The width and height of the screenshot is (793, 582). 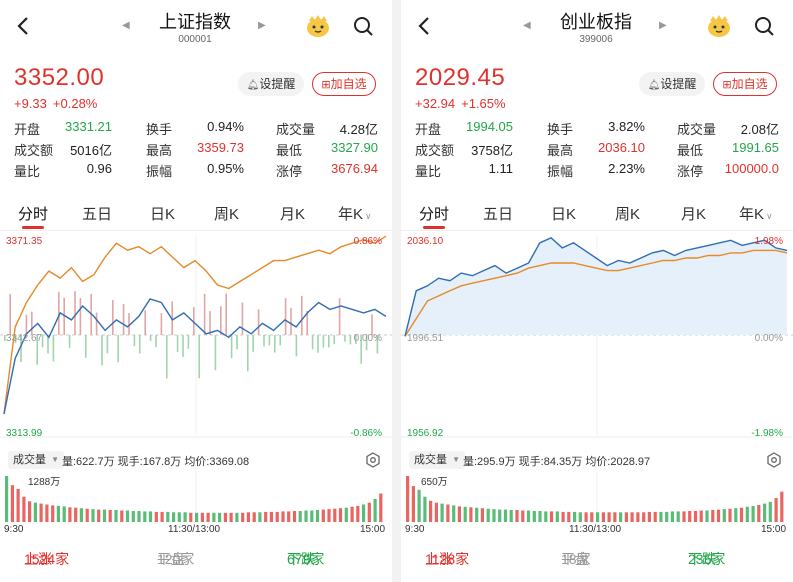 What do you see at coordinates (34, 150) in the screenshot?
I see `amount-label: 成交额` at bounding box center [34, 150].